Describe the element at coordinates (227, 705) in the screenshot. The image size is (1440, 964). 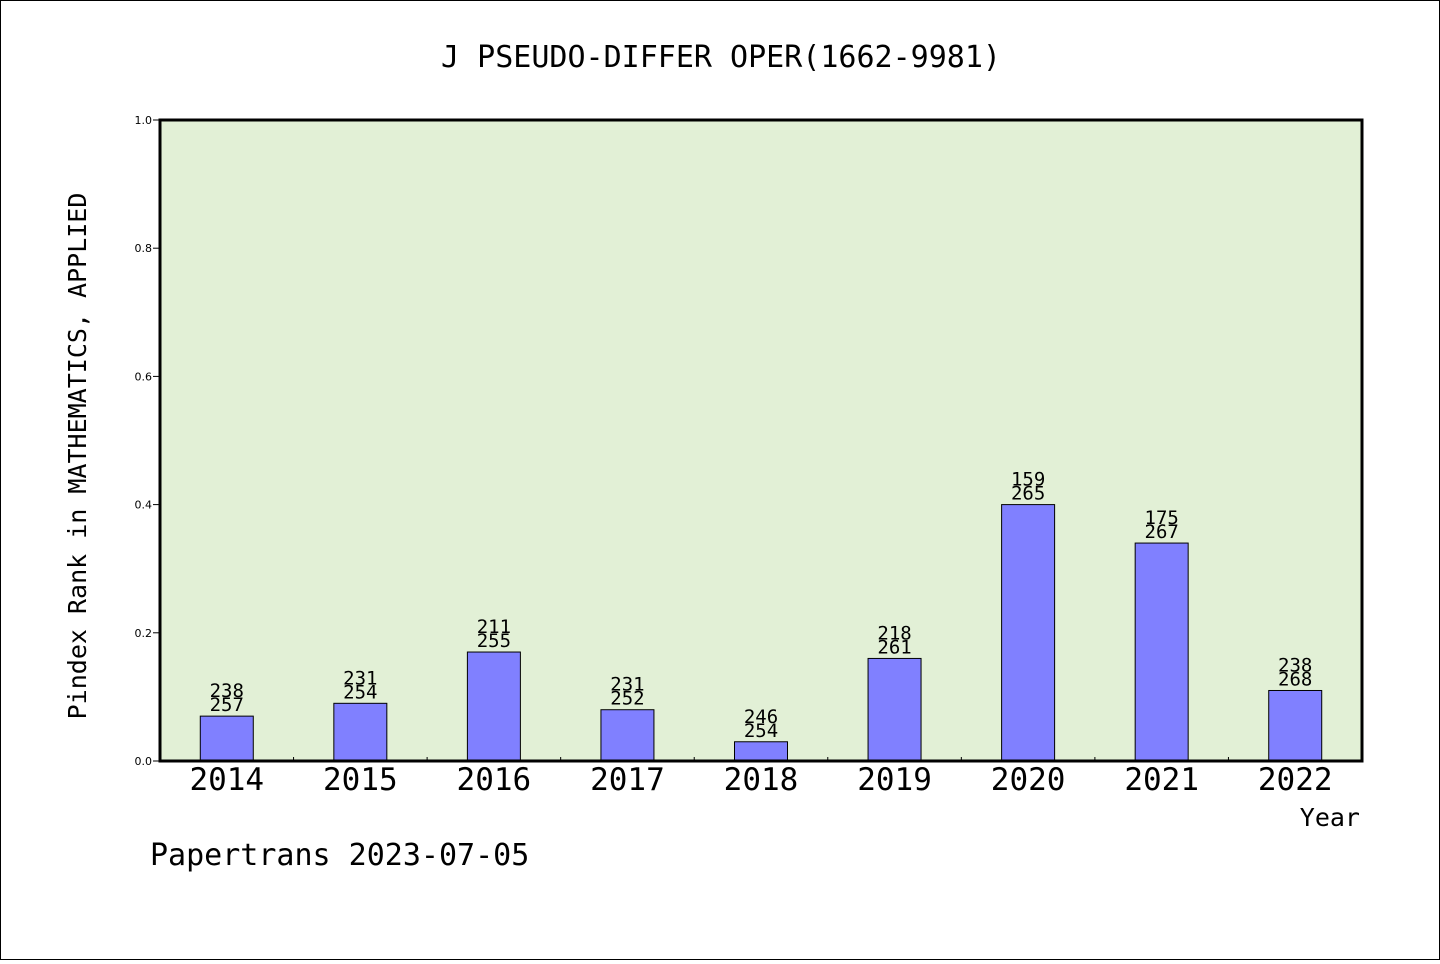
I see `bar-total-label: 257` at that location.